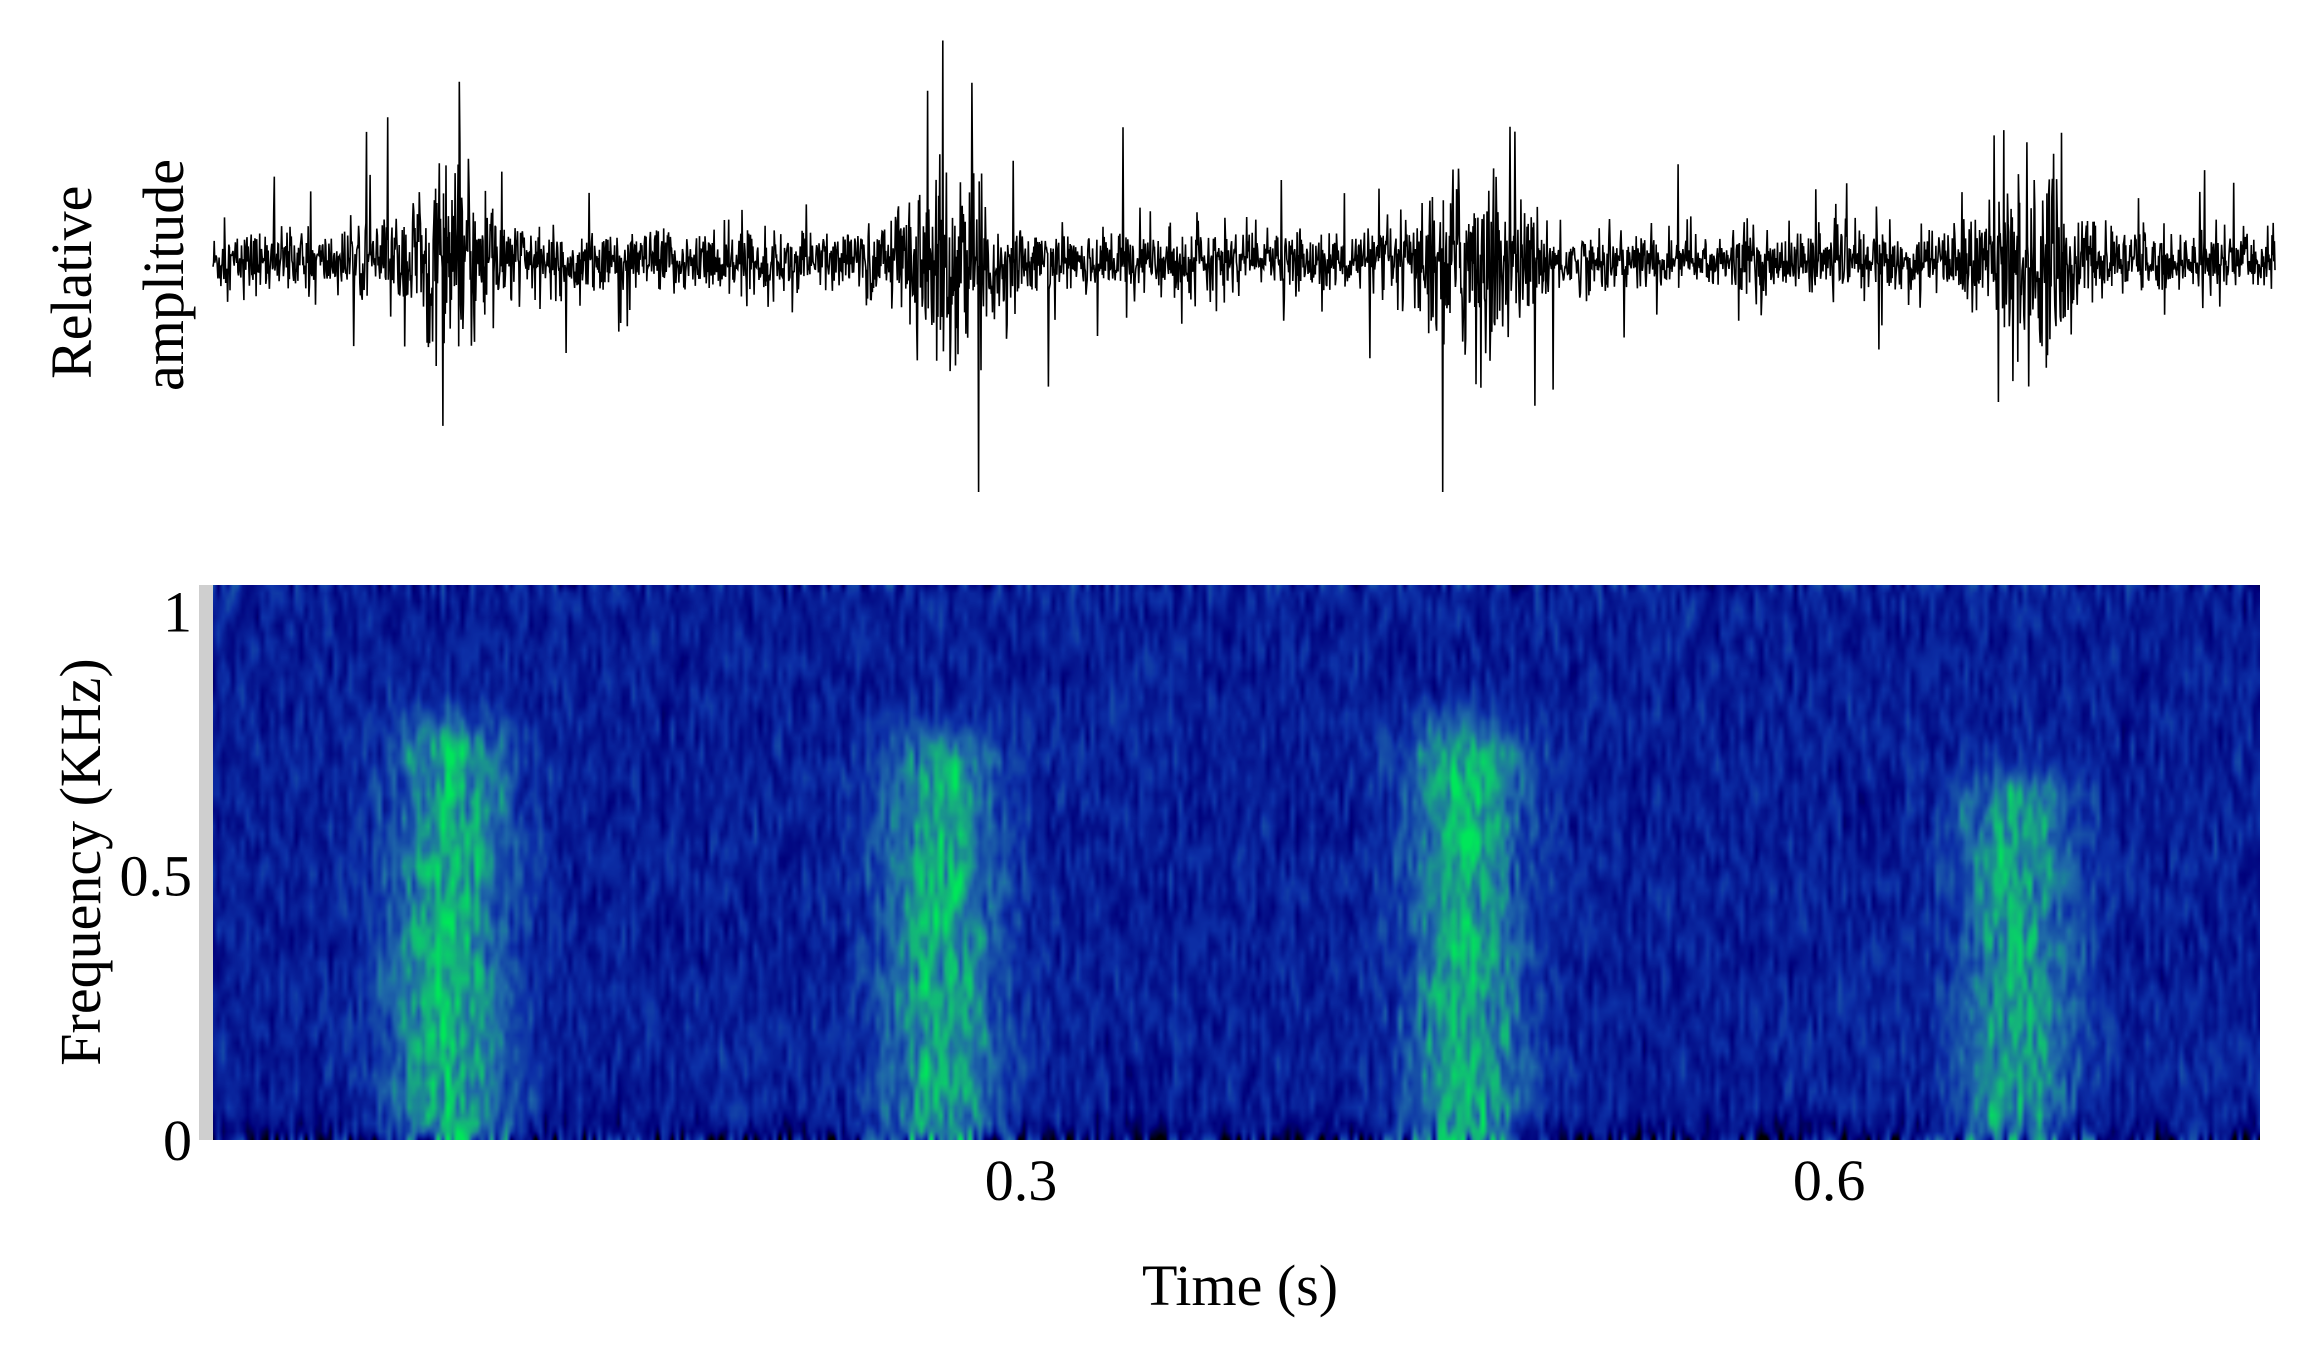  Describe the element at coordinates (177, 611) in the screenshot. I see `y-tick-label: 1` at that location.